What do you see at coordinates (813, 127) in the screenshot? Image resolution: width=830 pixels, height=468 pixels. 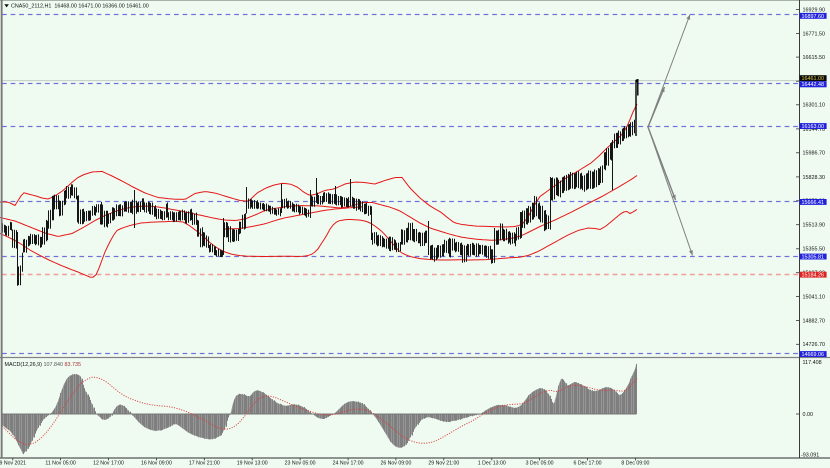 I see `svg-text: 16163.00` at bounding box center [813, 127].